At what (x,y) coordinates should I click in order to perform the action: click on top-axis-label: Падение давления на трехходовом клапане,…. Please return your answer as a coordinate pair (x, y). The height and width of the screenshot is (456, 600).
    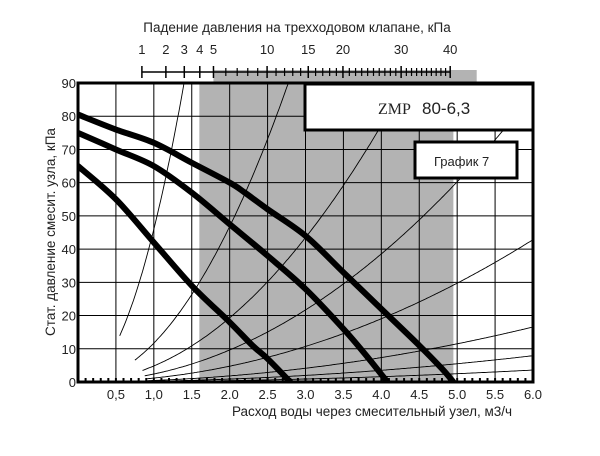
    Looking at the image, I should click on (297, 27).